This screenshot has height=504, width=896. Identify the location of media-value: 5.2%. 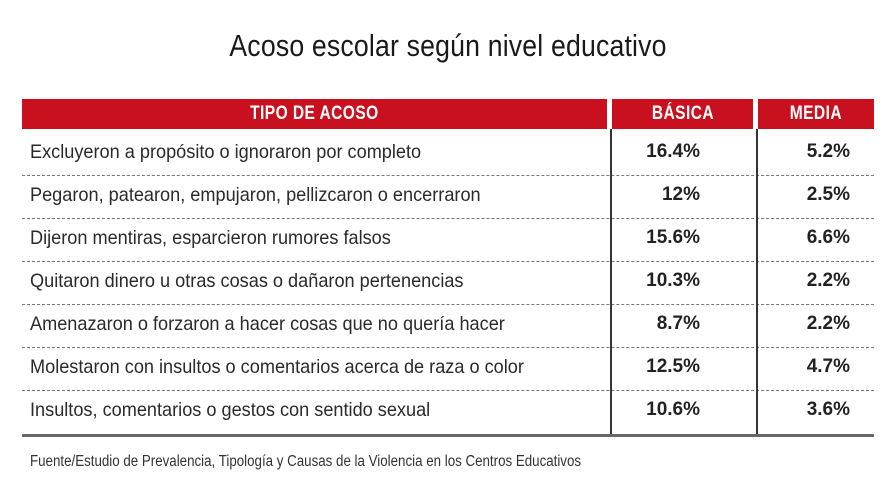
(828, 151).